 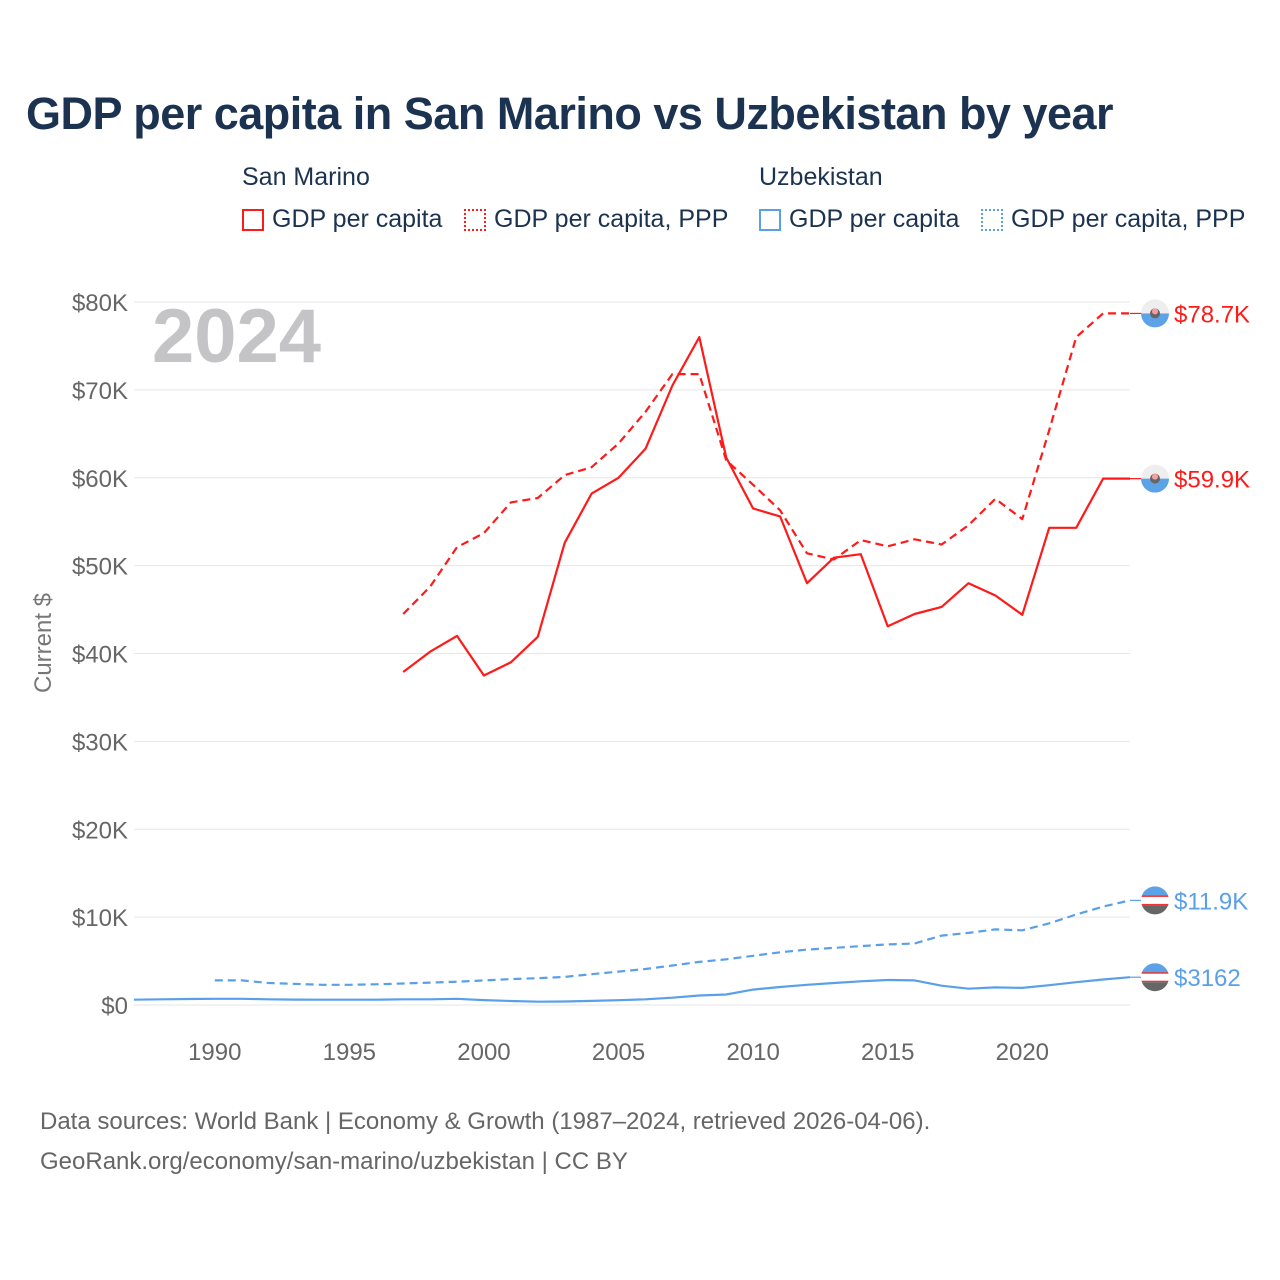 I want to click on legend-item-sm-gdp: GDP per capita, so click(x=342, y=219).